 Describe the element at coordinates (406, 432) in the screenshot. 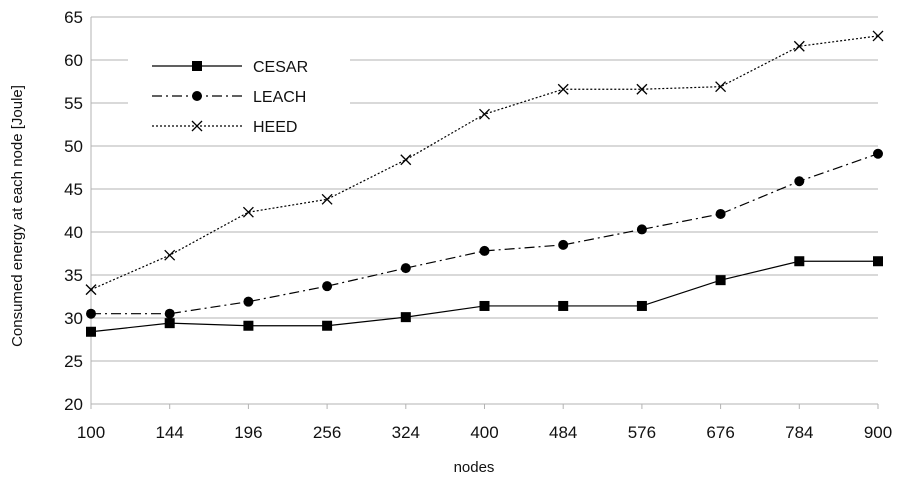

I see `x-tick-label: 324` at that location.